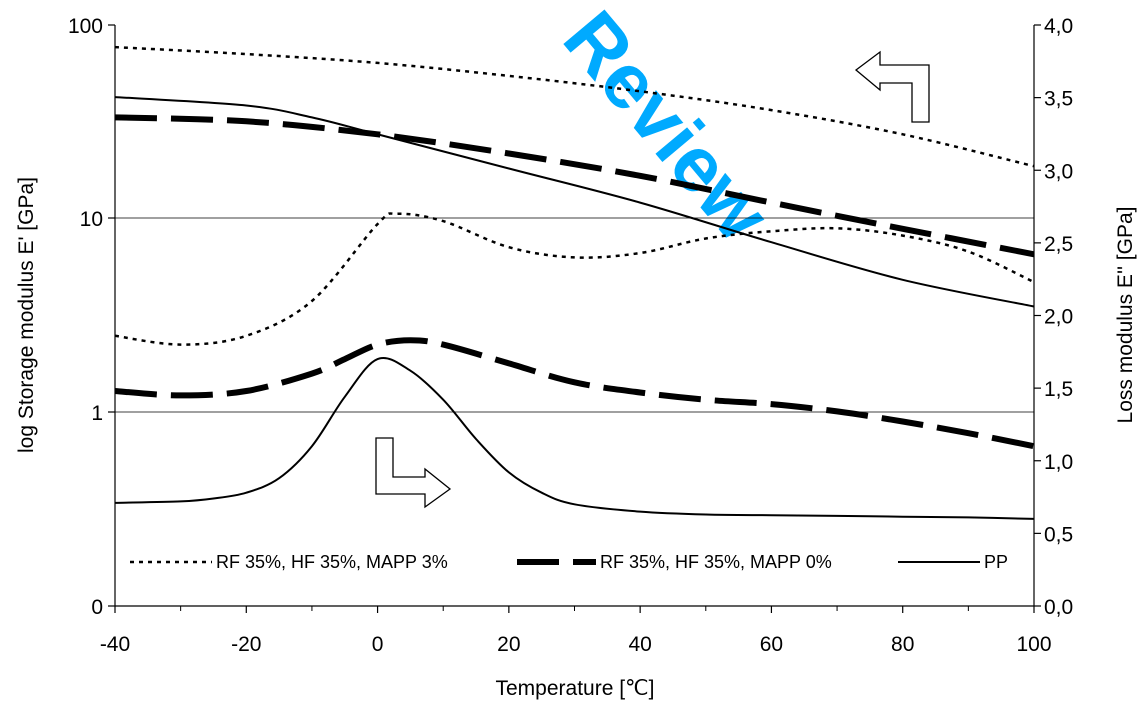  Describe the element at coordinates (508, 644) in the screenshot. I see `x-tick-label: 20` at that location.